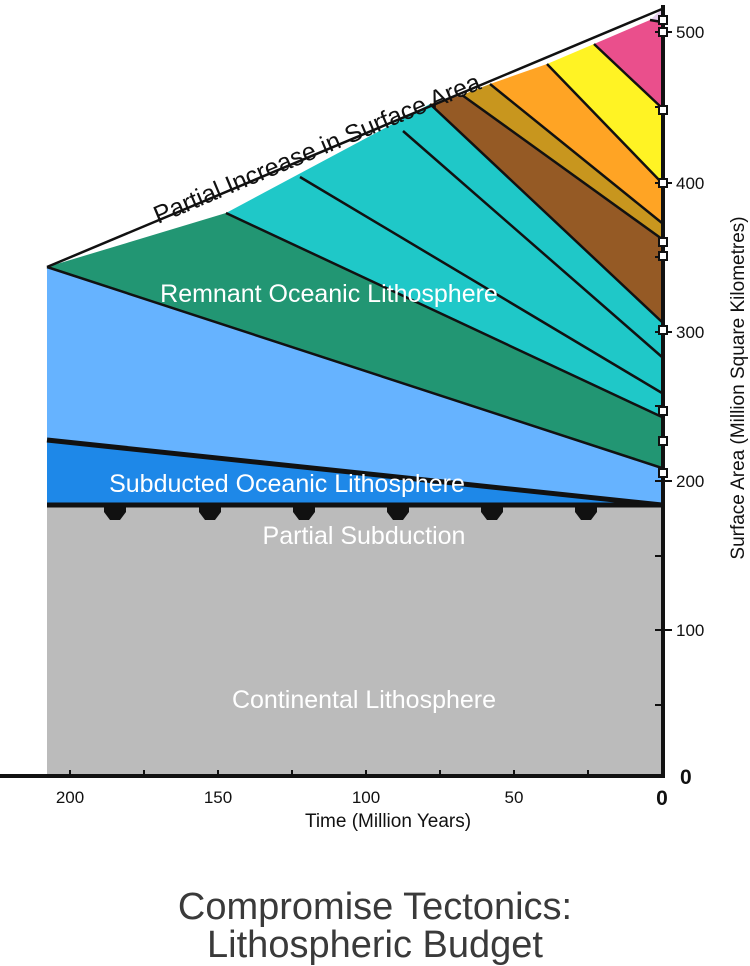  What do you see at coordinates (690, 183) in the screenshot?
I see `y-tick-label: 400` at bounding box center [690, 183].